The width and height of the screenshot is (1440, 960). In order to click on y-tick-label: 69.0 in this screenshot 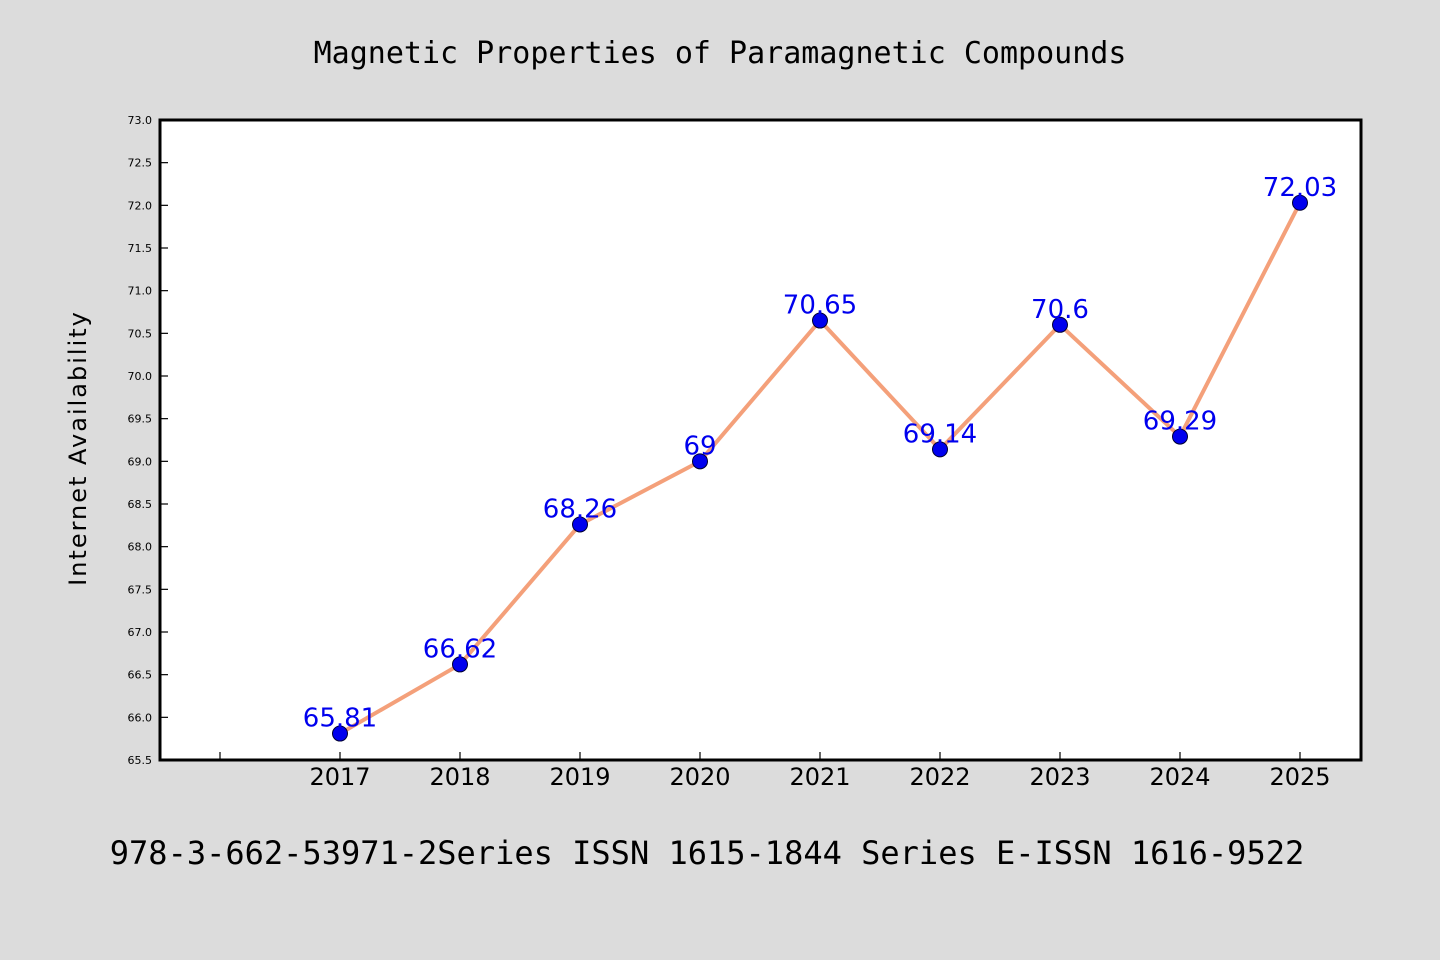, I will do `click(140, 461)`.